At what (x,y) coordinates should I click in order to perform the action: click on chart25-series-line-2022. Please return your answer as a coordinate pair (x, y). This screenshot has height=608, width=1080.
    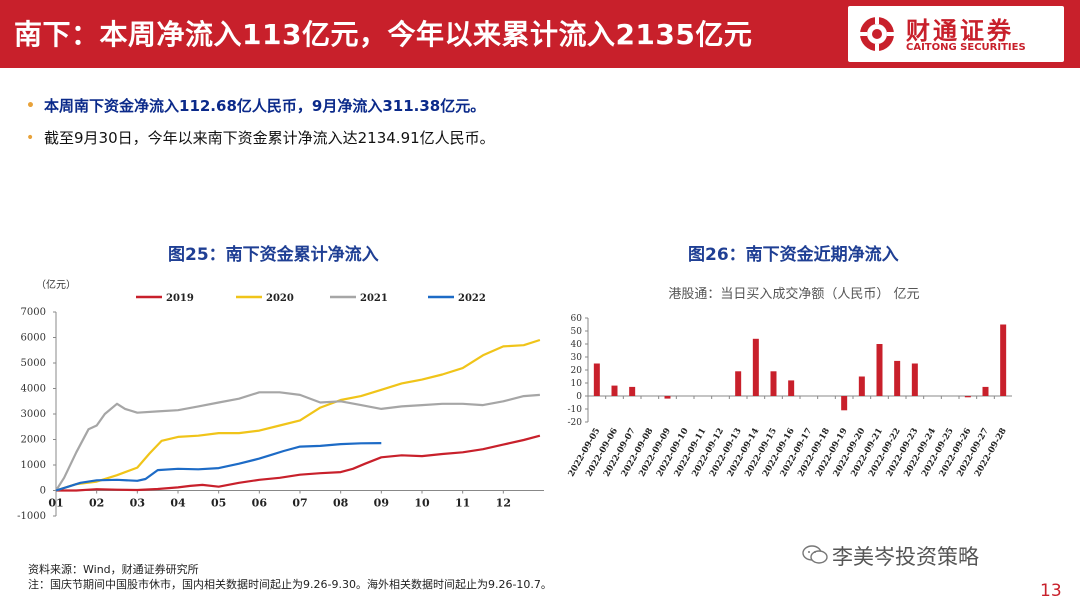
    Looking at the image, I should click on (218, 467).